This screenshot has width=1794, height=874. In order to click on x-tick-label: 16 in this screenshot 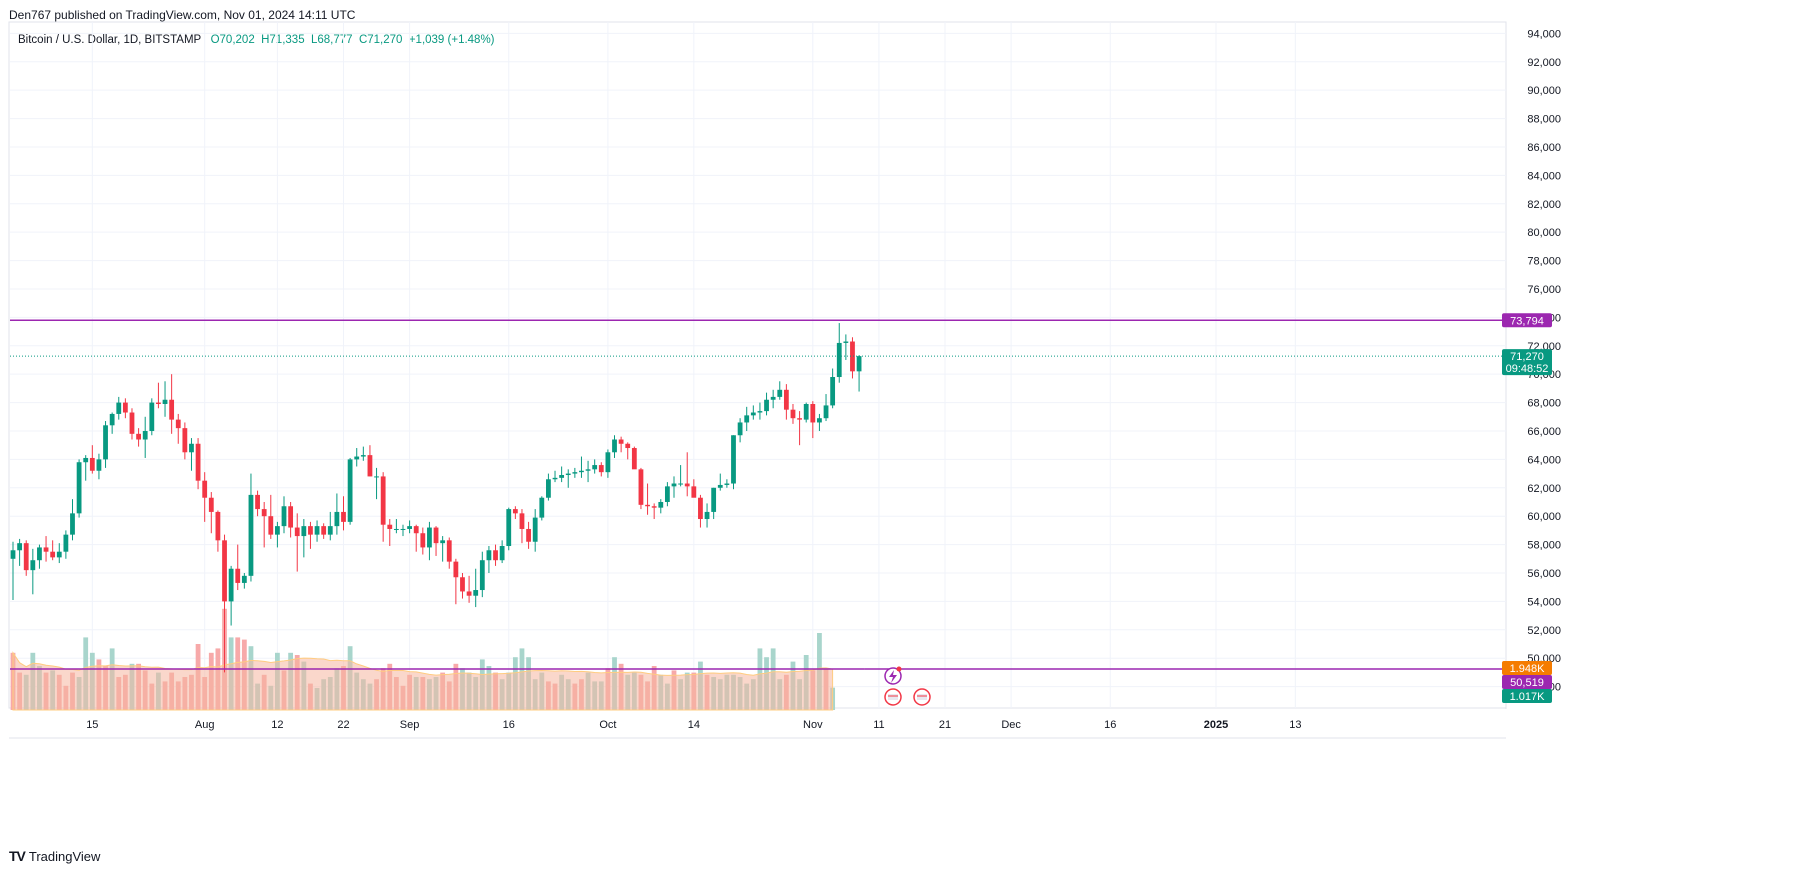, I will do `click(509, 725)`.